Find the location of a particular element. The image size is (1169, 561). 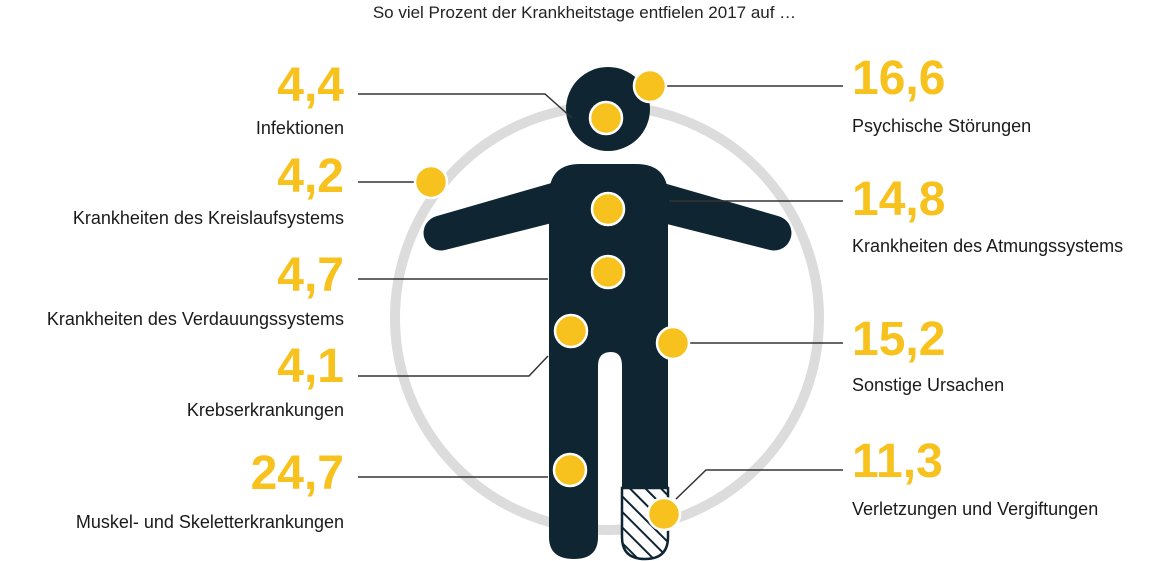

category-label: Krankheiten des Atmungssystems is located at coordinates (988, 246).